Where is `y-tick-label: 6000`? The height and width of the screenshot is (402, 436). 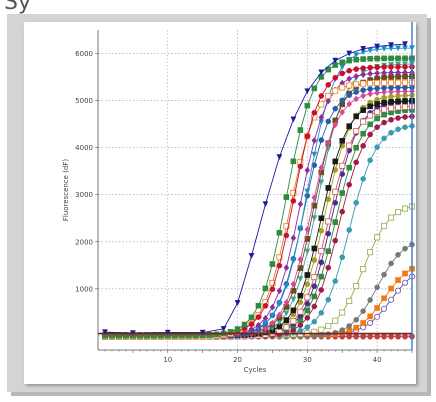 y-tick-label: 6000 is located at coordinates (84, 54).